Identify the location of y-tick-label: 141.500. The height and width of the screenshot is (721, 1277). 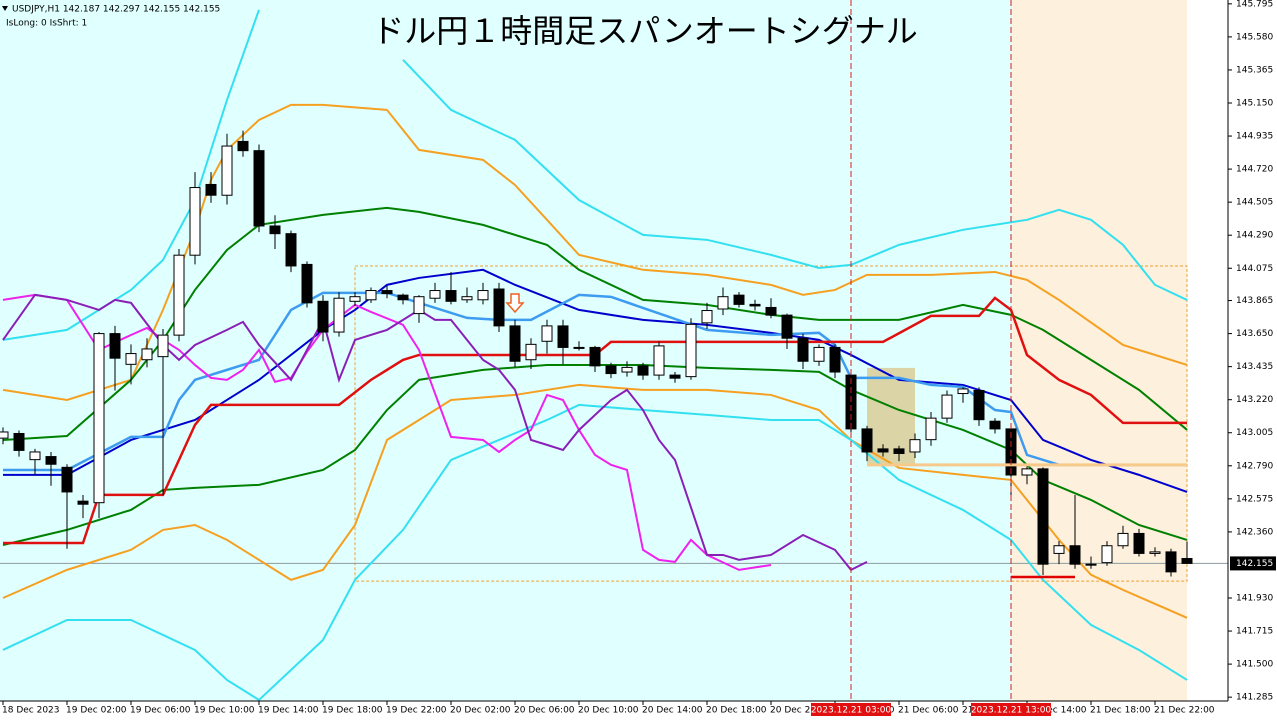
(1254, 665).